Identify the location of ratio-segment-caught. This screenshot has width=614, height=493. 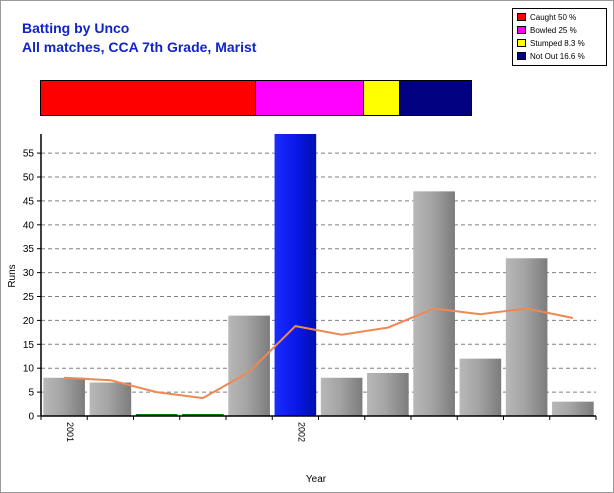
(148, 98).